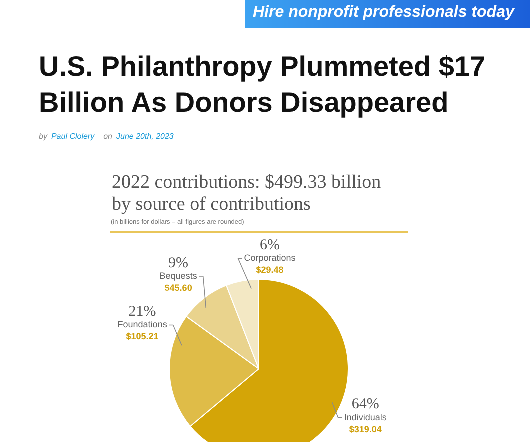 The image size is (530, 442). I want to click on text: Paul Clolery, so click(73, 136).